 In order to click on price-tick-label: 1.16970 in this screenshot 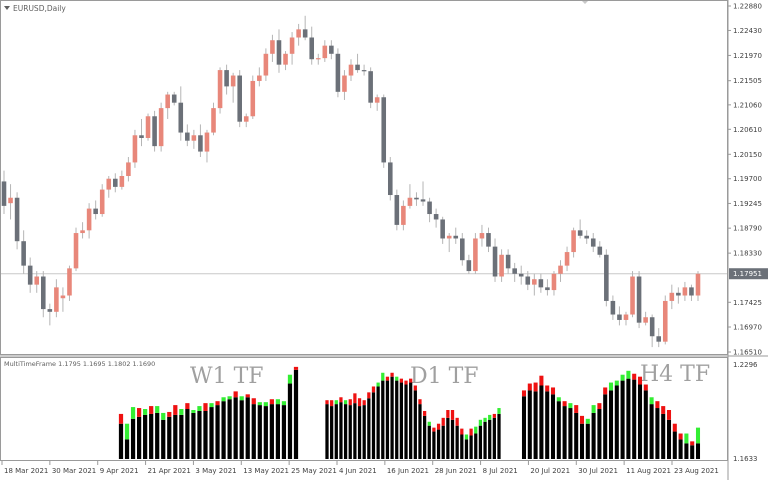, I will do `click(747, 328)`.